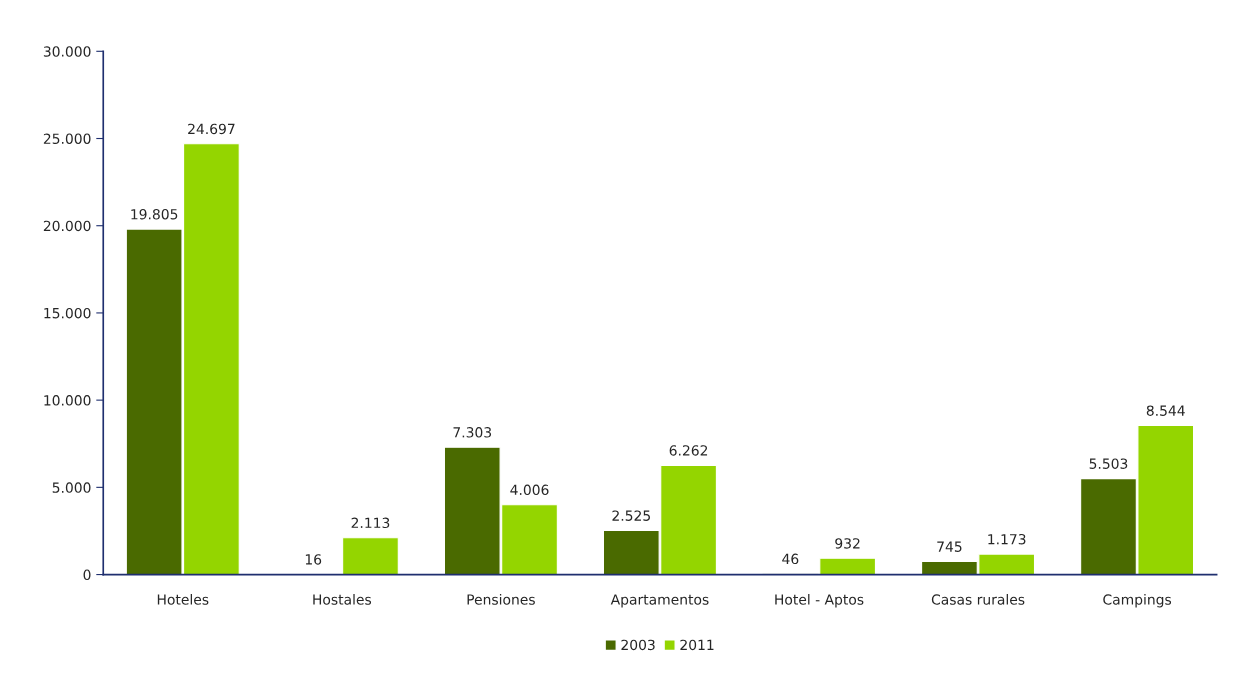  I want to click on data-label: 2.113, so click(370, 523).